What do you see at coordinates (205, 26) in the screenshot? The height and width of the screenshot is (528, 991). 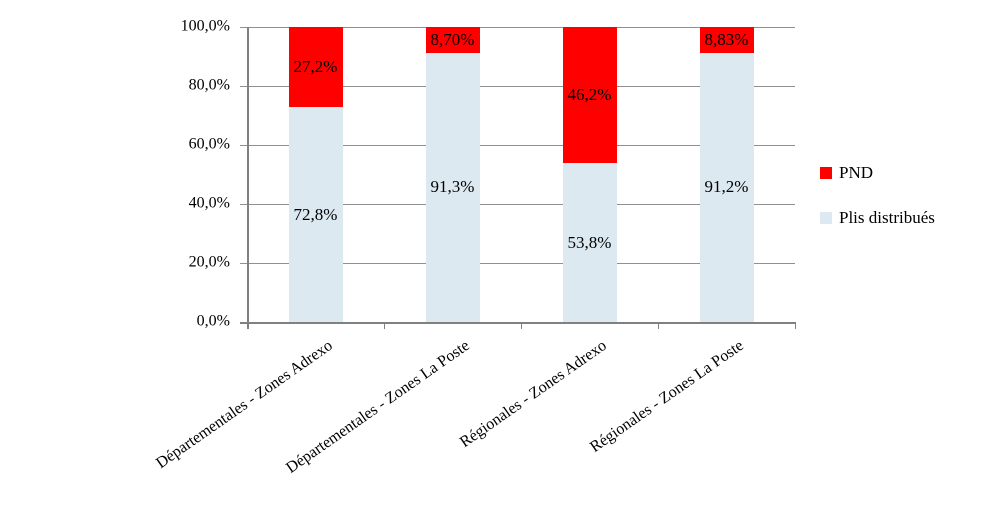 I see `y-axis-tick-label: 100,0%` at bounding box center [205, 26].